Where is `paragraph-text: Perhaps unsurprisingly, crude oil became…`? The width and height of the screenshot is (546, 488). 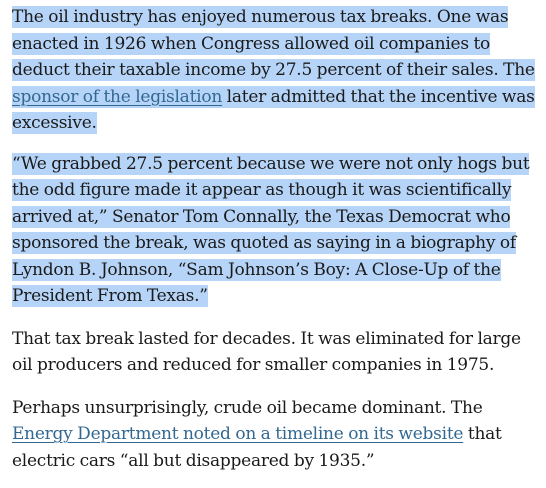 paragraph-text: Perhaps unsurprisingly, crude oil became… is located at coordinates (247, 407).